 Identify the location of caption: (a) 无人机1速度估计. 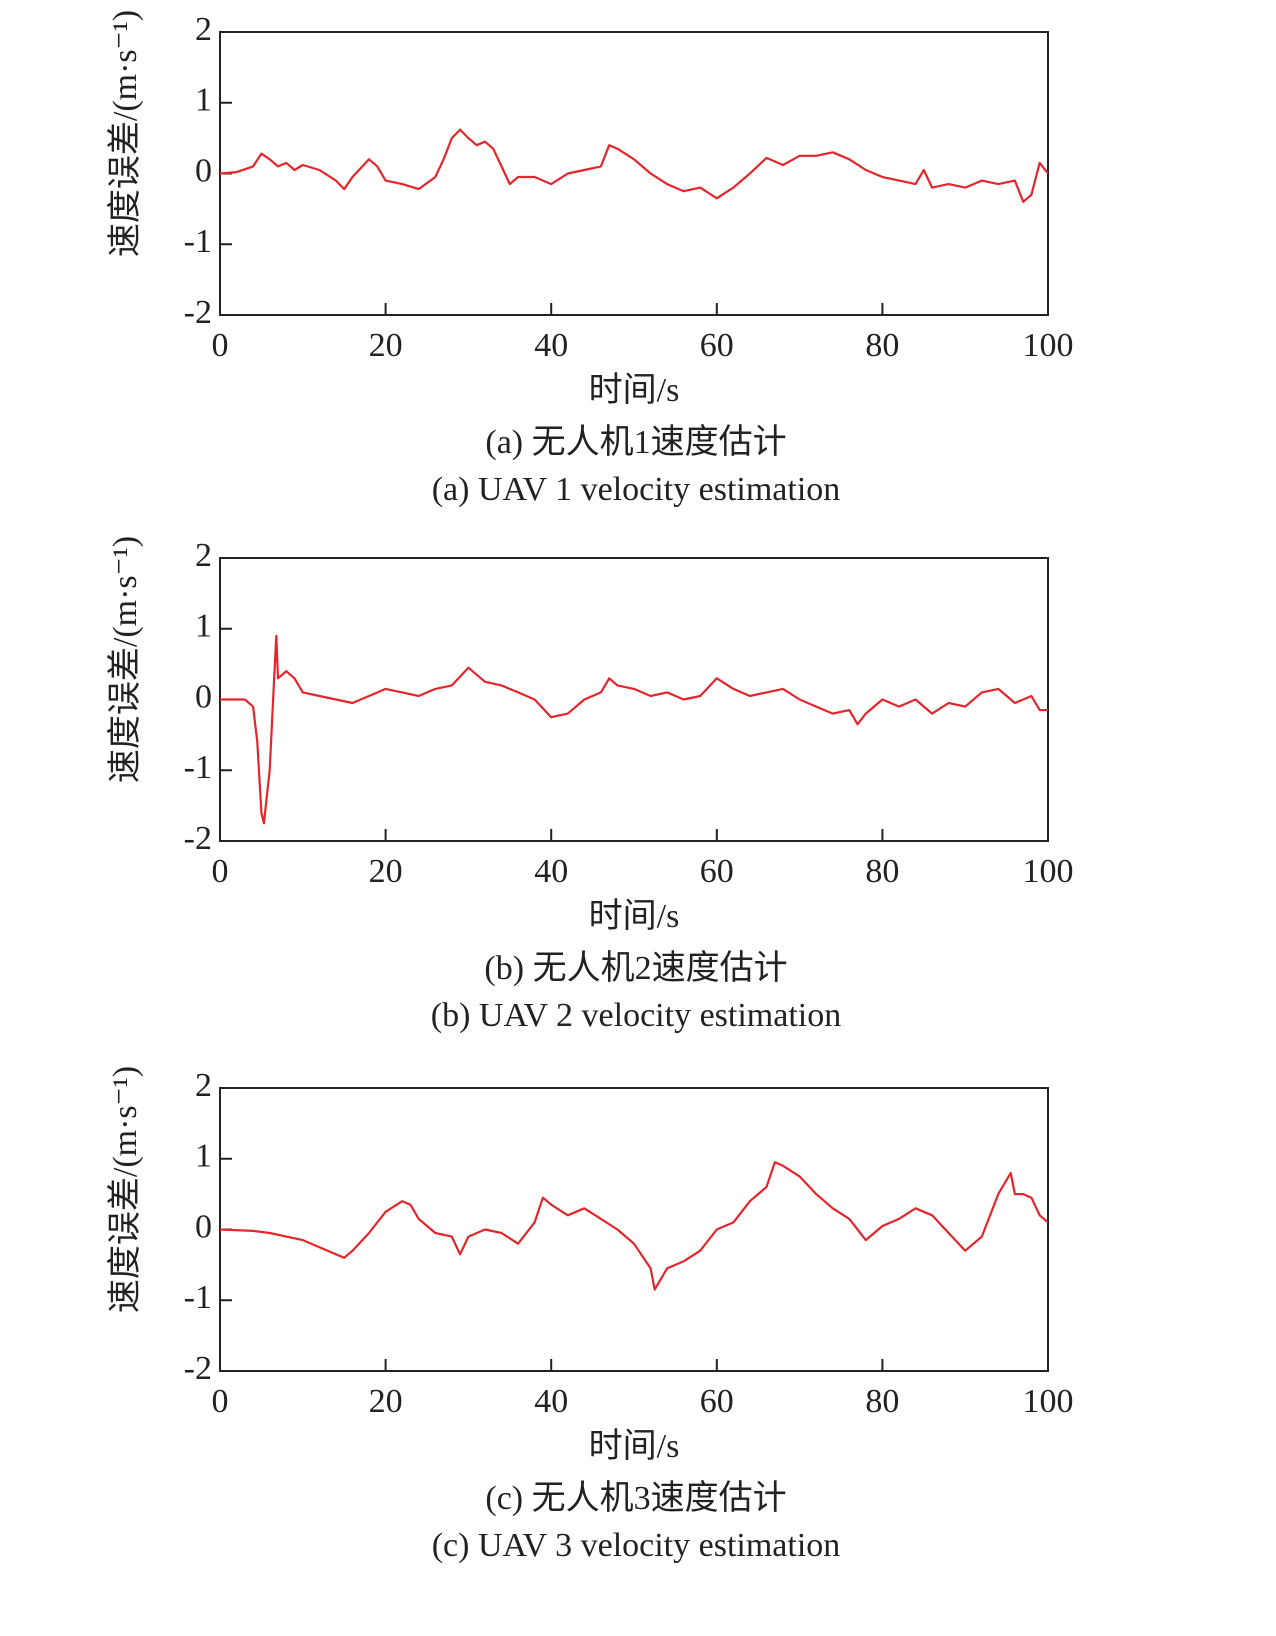
(635, 442).